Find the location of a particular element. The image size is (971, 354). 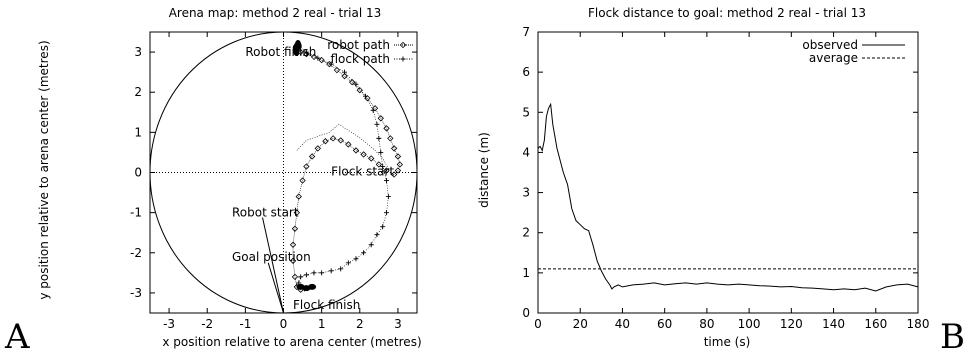

x-tick-label: 80 is located at coordinates (706, 324).